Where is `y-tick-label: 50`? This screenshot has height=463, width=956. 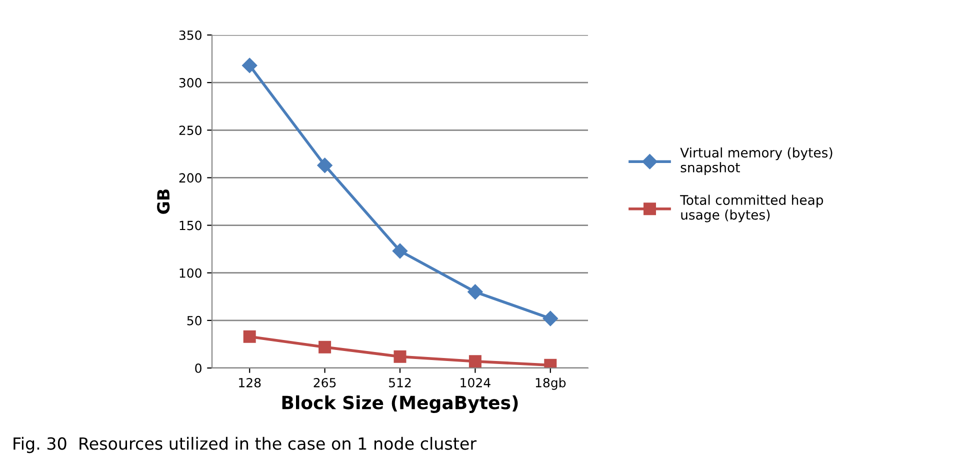
y-tick-label: 50 is located at coordinates (194, 321).